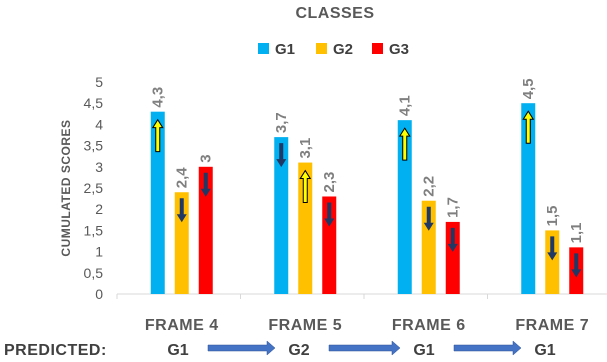  Describe the element at coordinates (158, 97) in the screenshot. I see `data-label: 4,3` at that location.